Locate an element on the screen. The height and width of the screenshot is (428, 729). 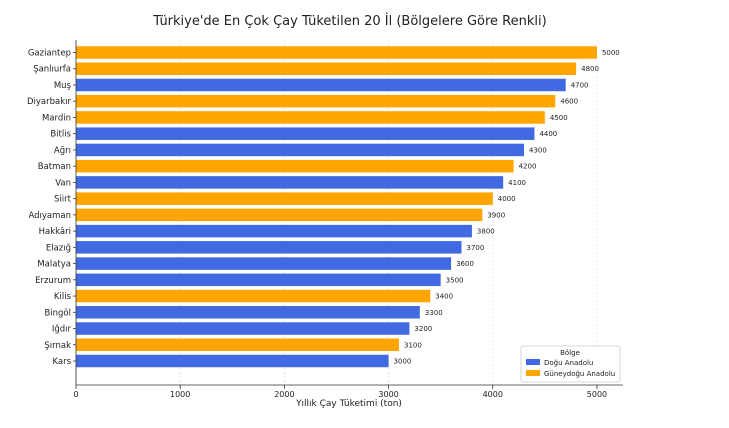
x-tick-label: 5000 is located at coordinates (597, 394).